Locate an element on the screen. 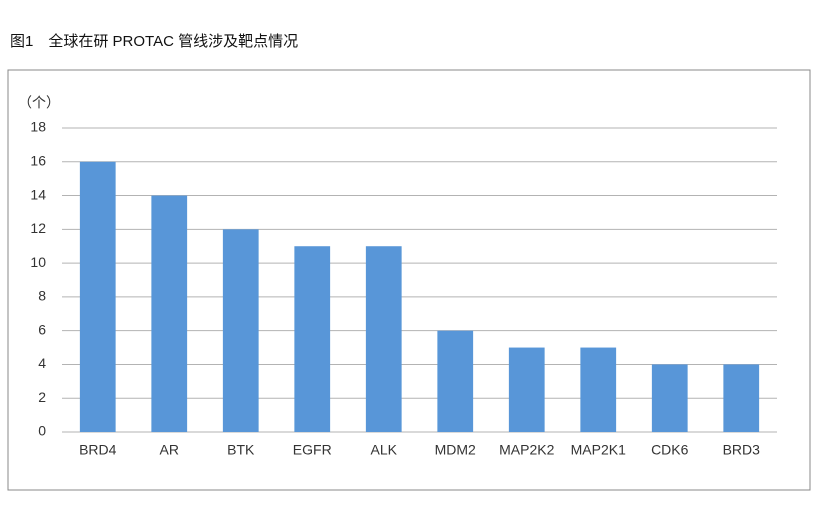 This screenshot has width=826, height=510. x-tick-label: BTK is located at coordinates (241, 450).